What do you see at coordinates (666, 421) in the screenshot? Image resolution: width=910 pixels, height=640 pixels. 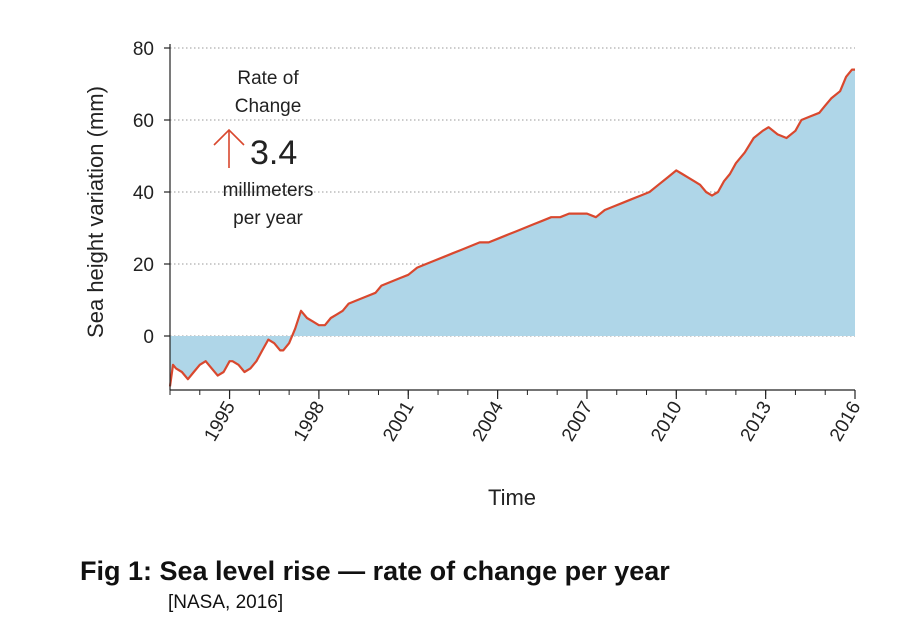 I see `x-tick-label: 2010` at bounding box center [666, 421].